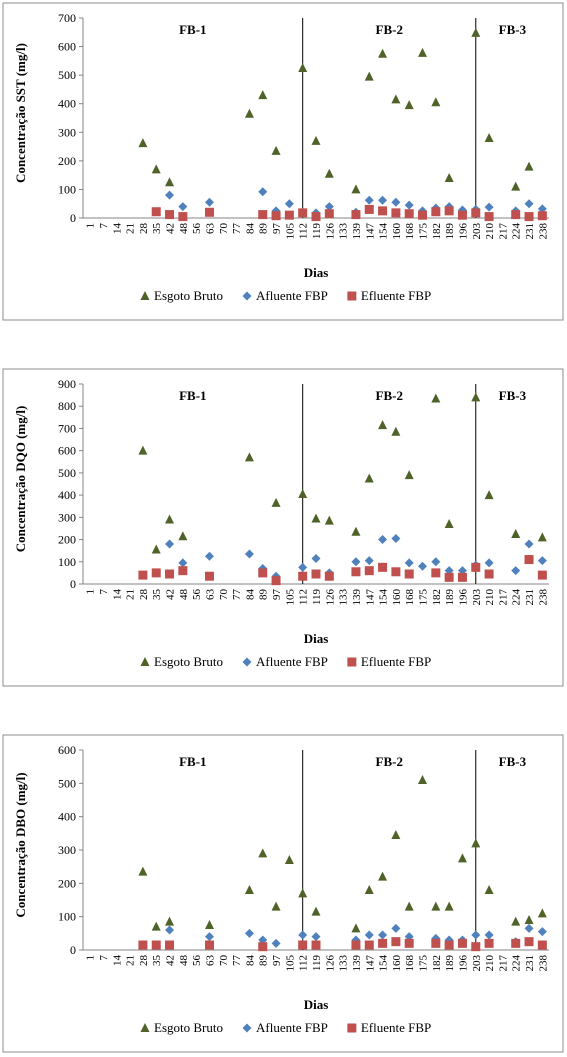  Describe the element at coordinates (490, 597) in the screenshot. I see `x-tick-label: 210` at that location.